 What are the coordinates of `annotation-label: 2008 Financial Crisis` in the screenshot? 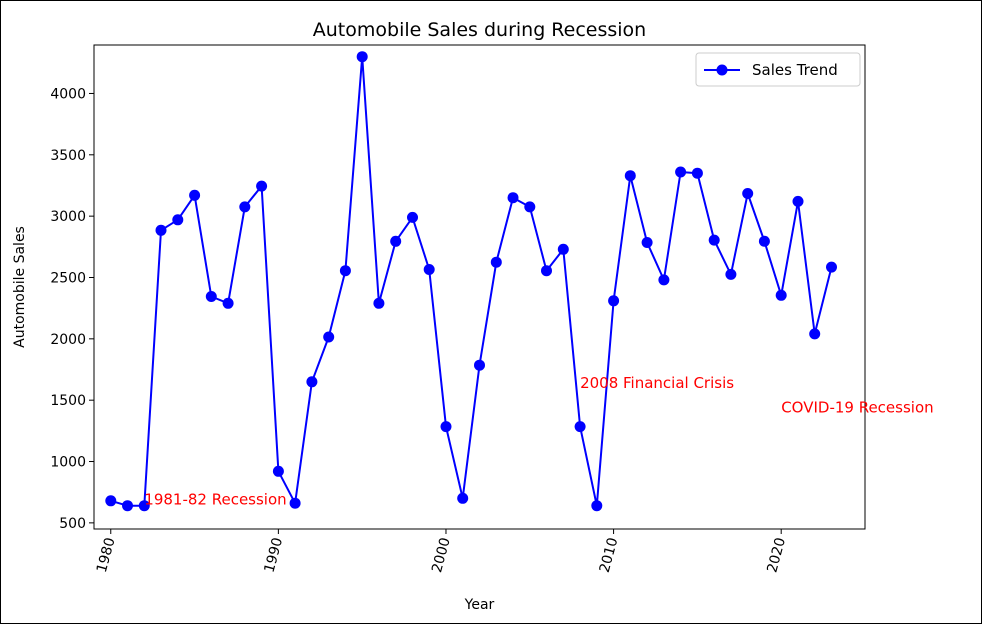 It's located at (657, 383).